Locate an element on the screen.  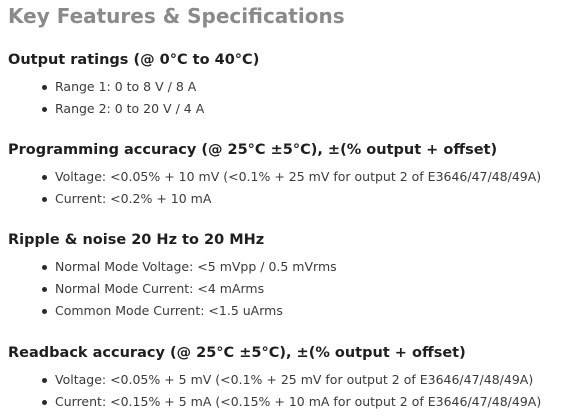
spec-item: Common Mode Current: <1.5 uArms is located at coordinates (288, 311).